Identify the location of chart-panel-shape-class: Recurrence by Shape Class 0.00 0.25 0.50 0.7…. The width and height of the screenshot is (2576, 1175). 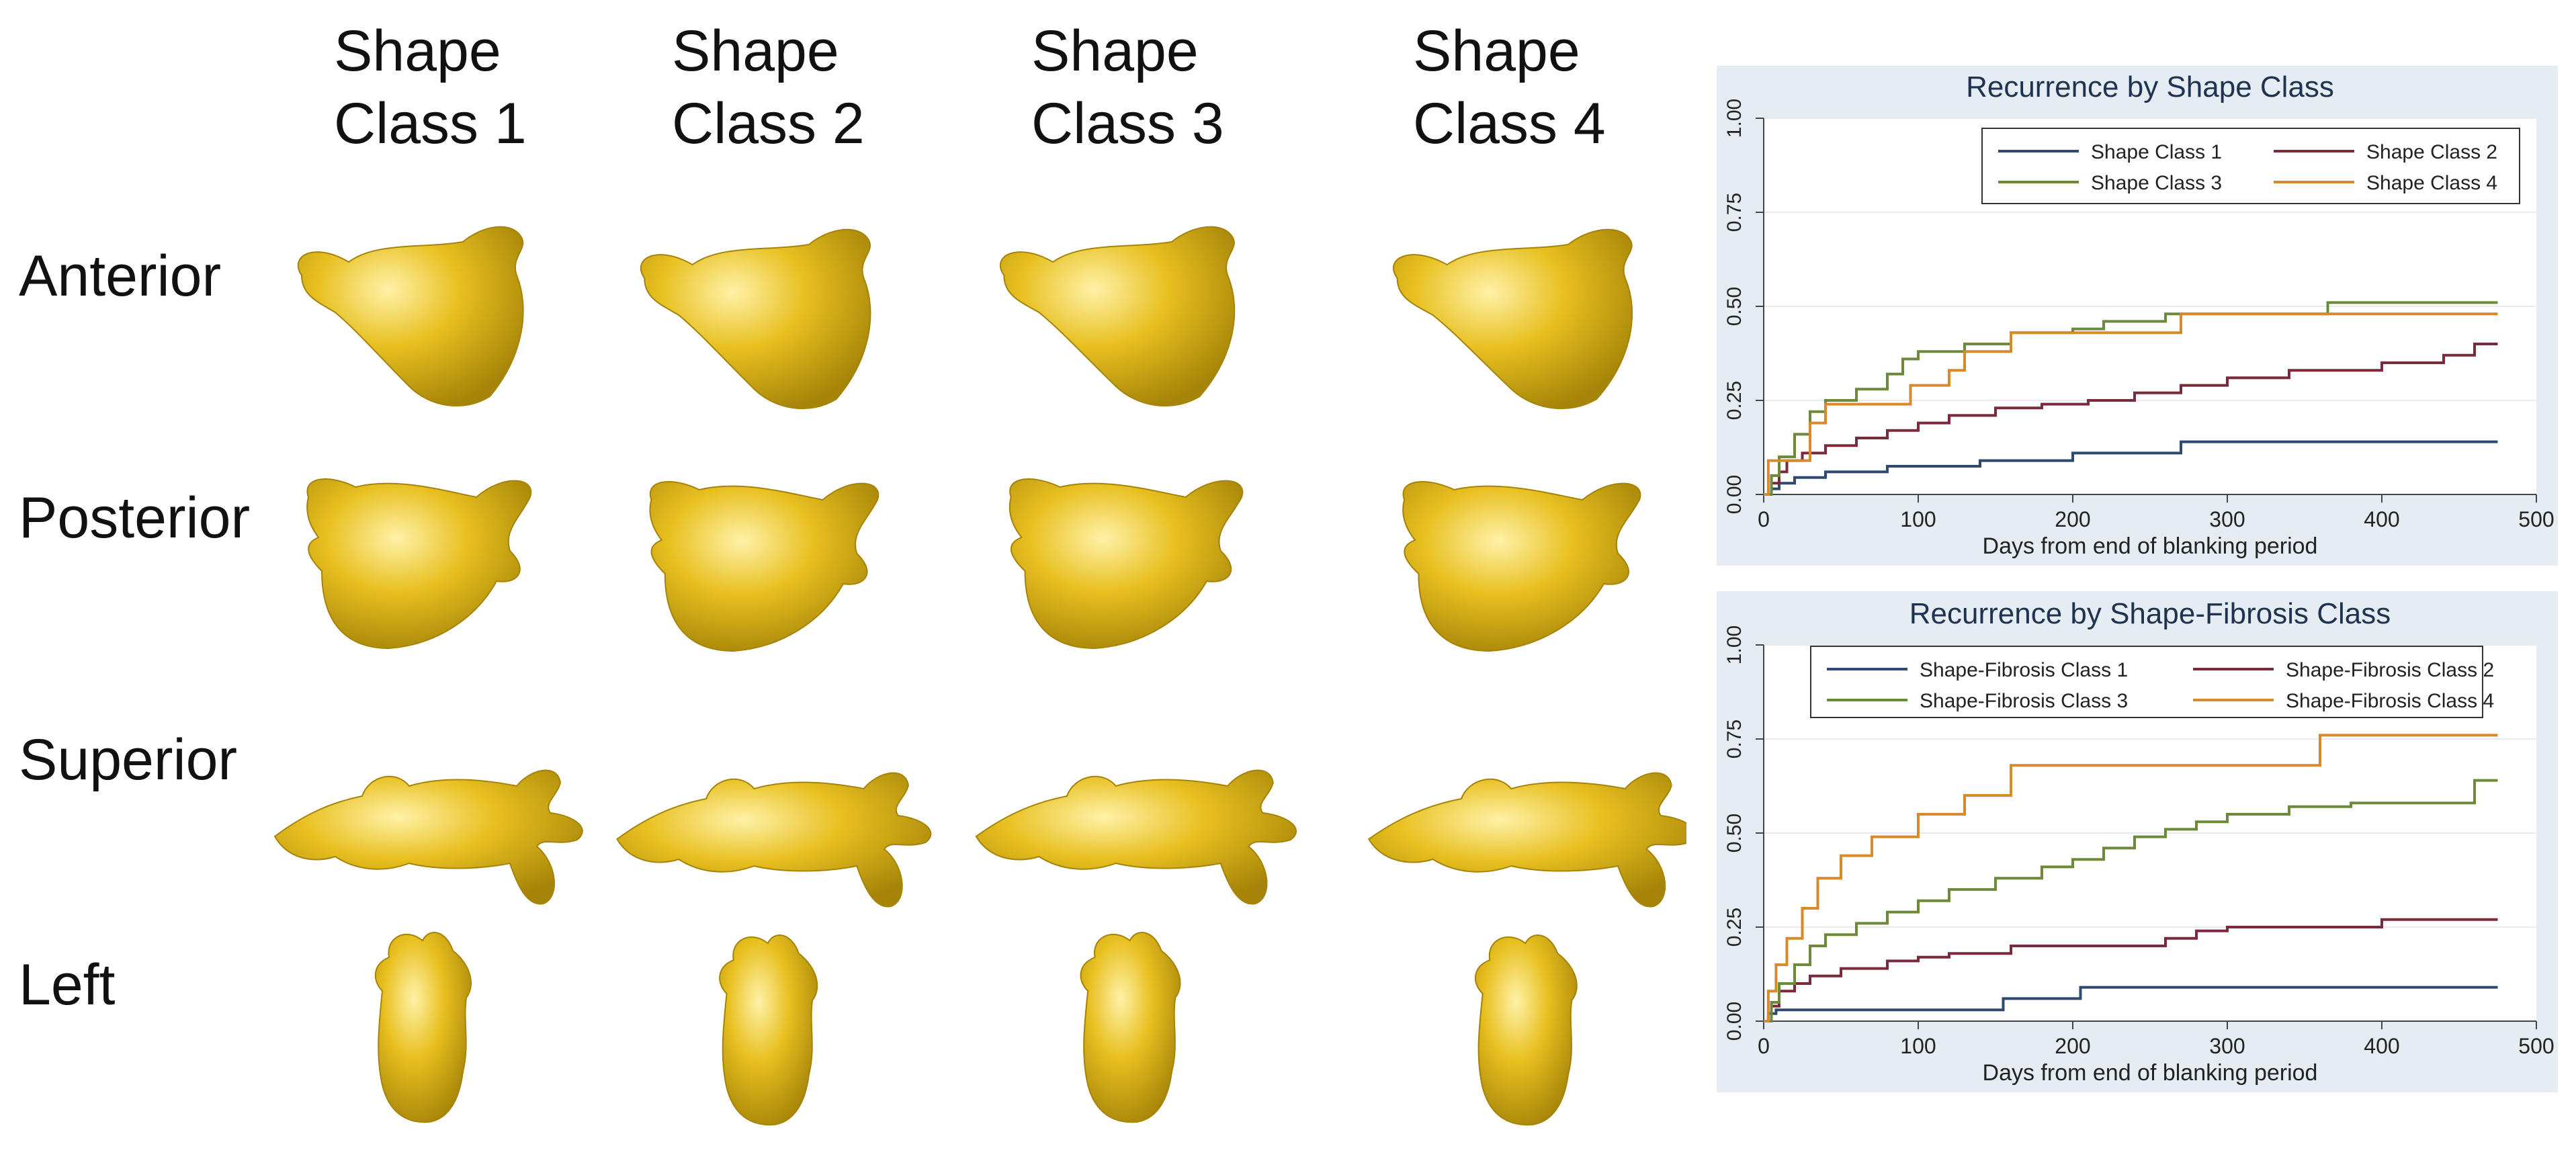
(2137, 316).